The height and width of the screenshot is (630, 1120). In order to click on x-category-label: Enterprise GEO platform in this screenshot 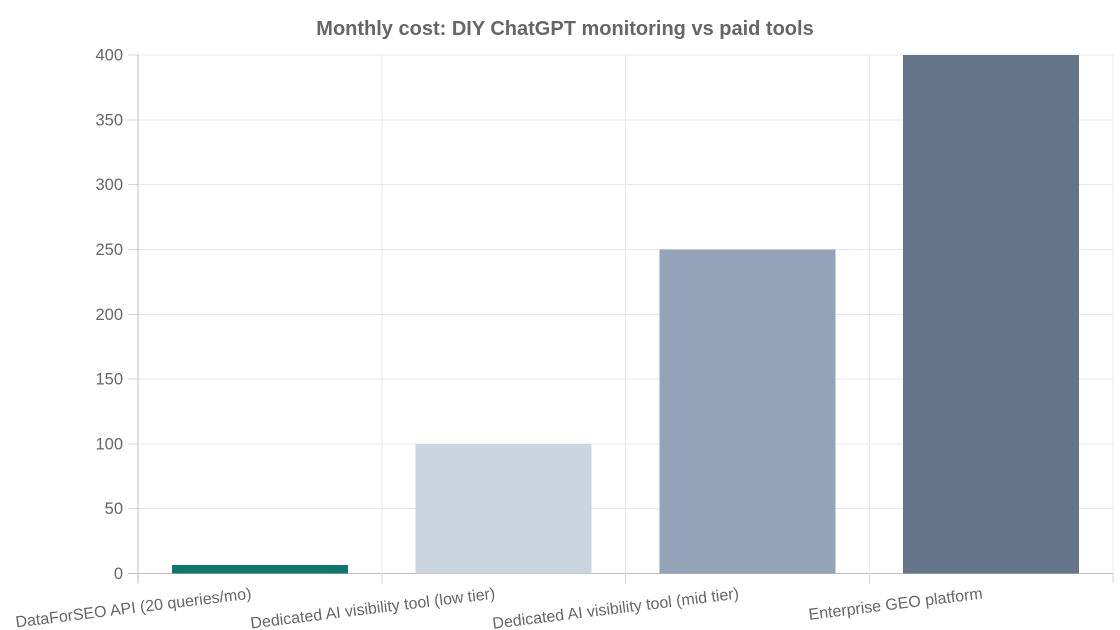, I will do `click(896, 605)`.